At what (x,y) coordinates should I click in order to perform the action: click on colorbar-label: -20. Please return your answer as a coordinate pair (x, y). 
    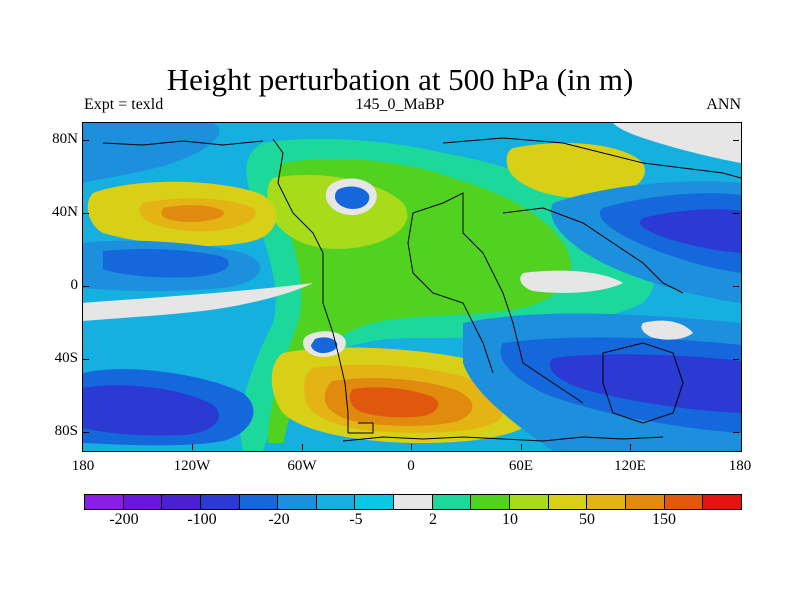
    Looking at the image, I should click on (279, 519).